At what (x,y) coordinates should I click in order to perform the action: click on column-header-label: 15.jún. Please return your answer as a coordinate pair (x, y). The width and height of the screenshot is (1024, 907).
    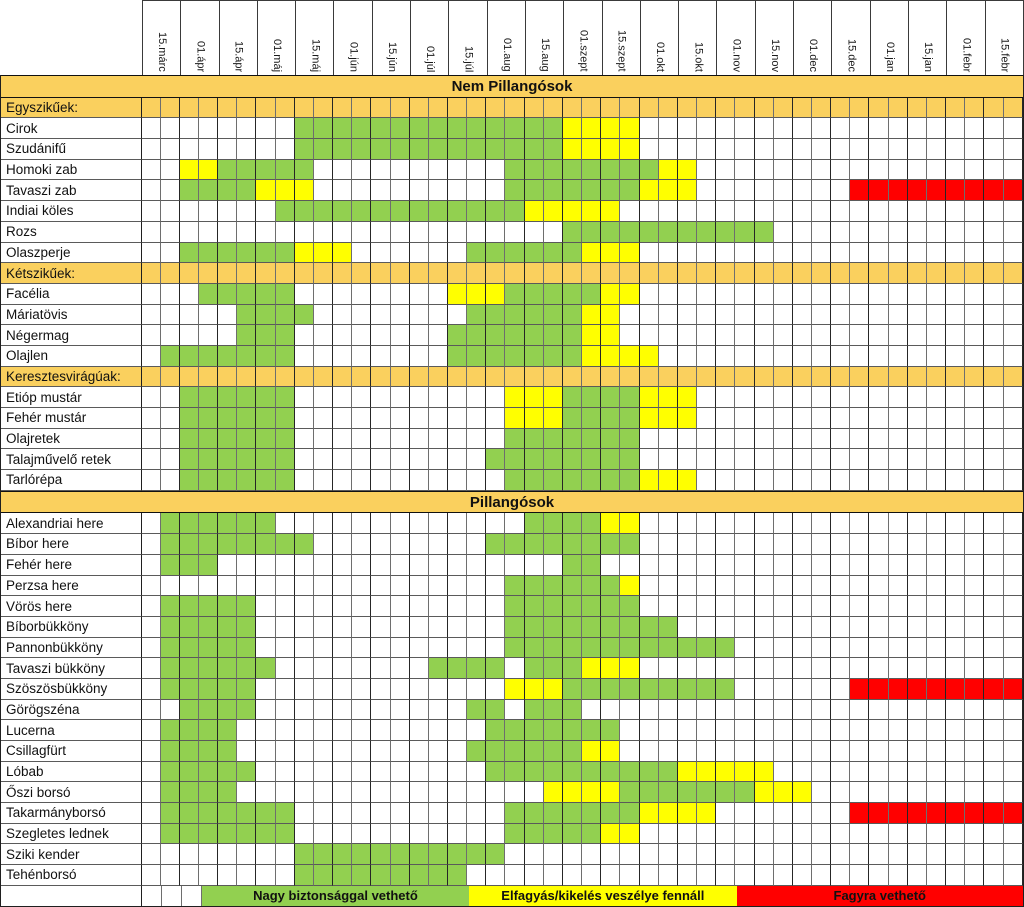
    Looking at the image, I should click on (391, 57).